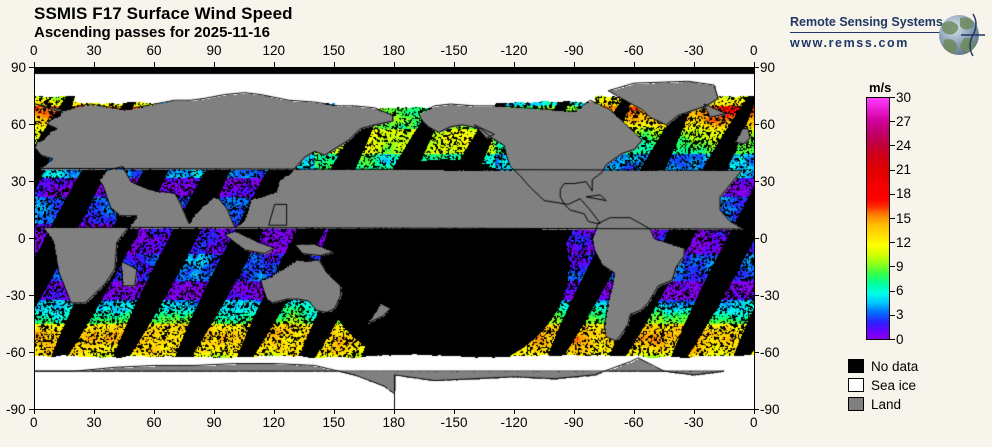 The width and height of the screenshot is (992, 447). I want to click on rss-logo: Remote Sensing Systems www.remss.com, so click(888, 36).